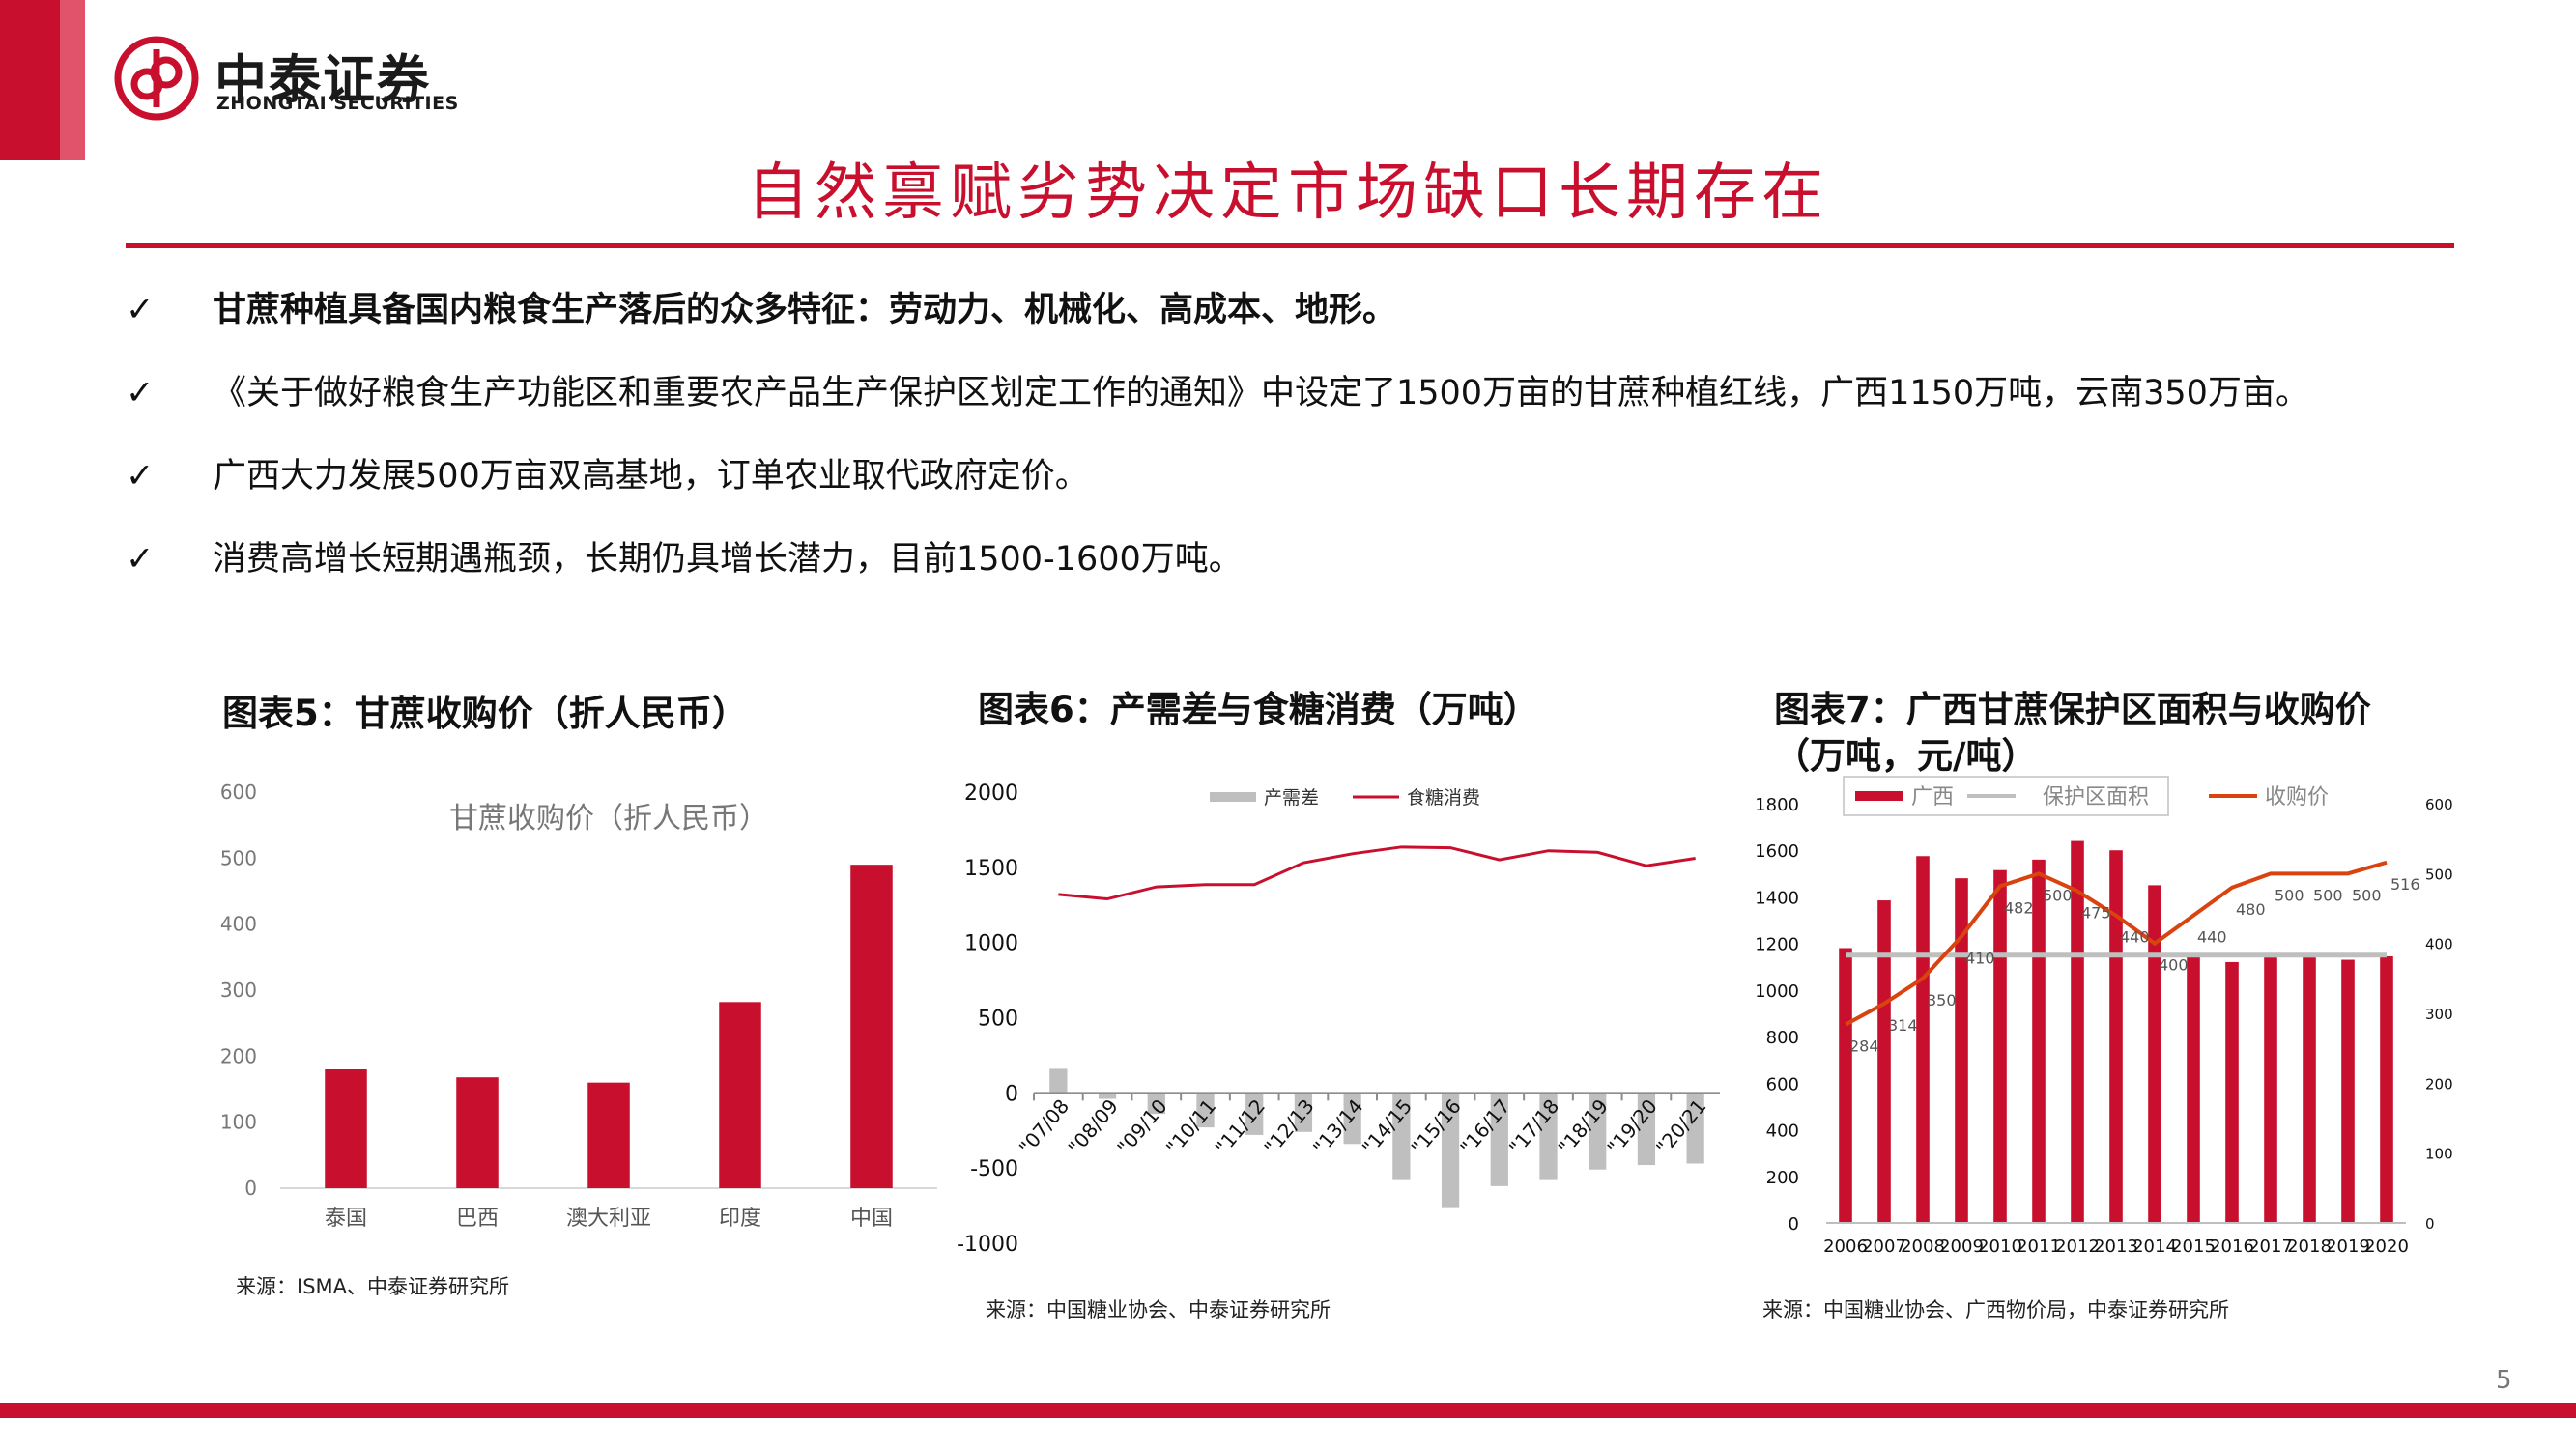  What do you see at coordinates (239, 1122) in the screenshot?
I see `y-tick-label: 100` at bounding box center [239, 1122].